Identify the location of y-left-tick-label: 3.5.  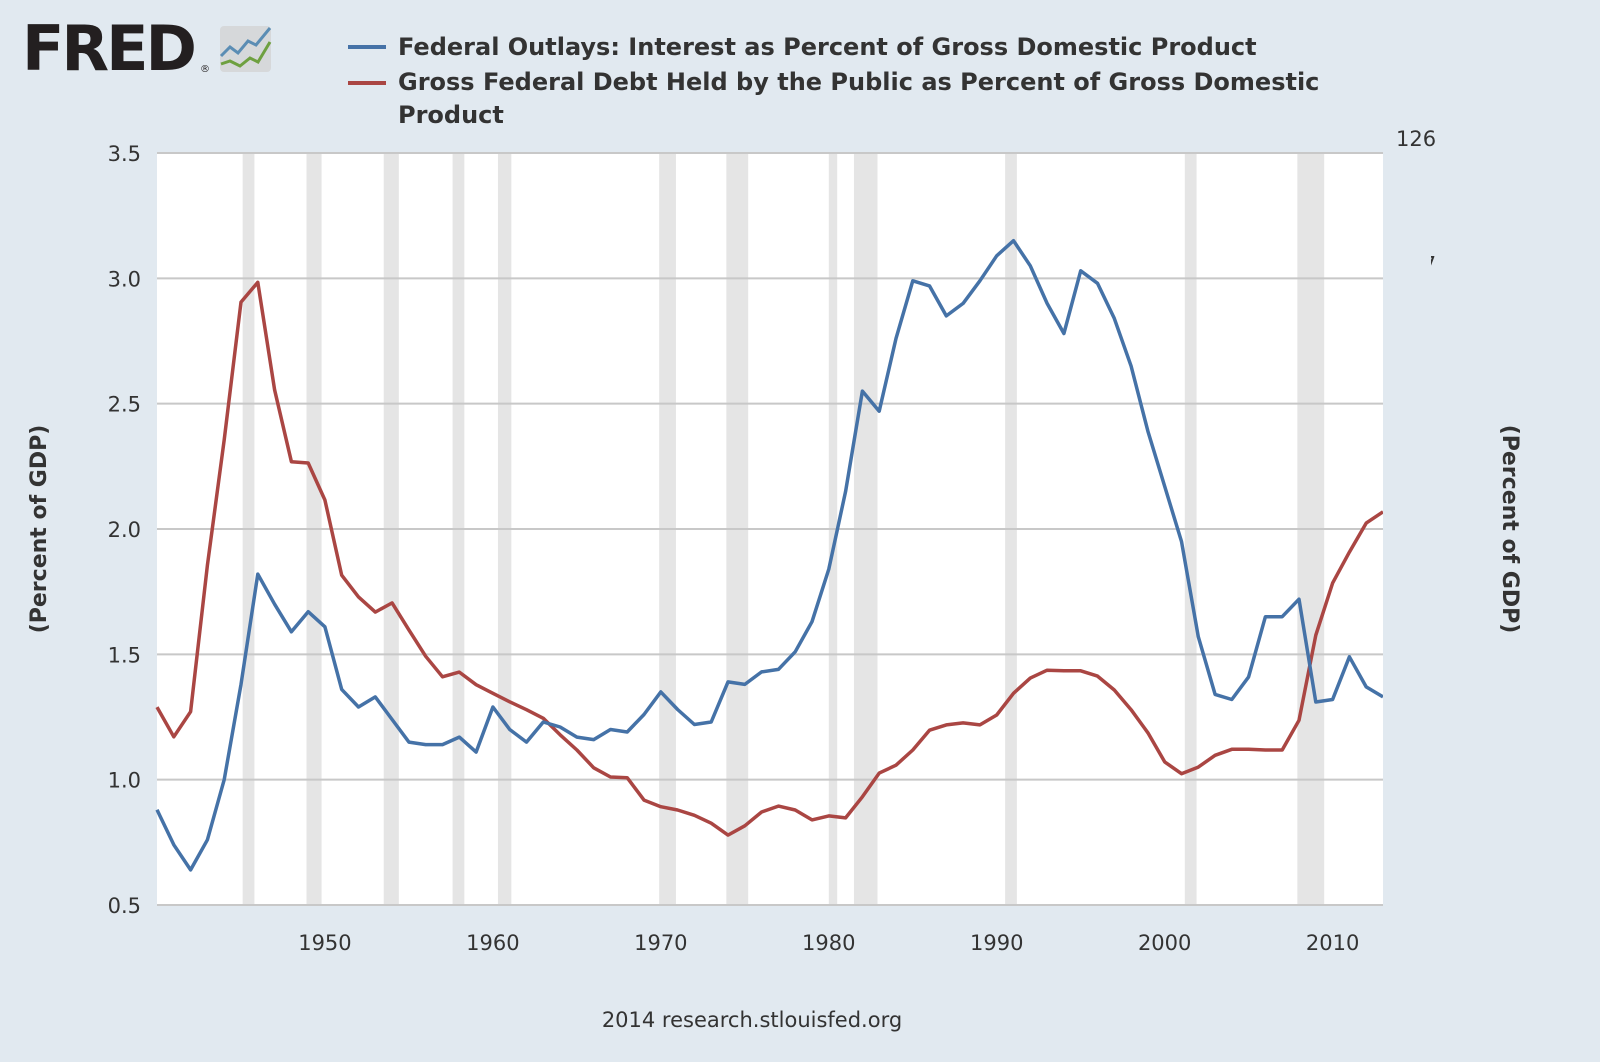
(124, 154).